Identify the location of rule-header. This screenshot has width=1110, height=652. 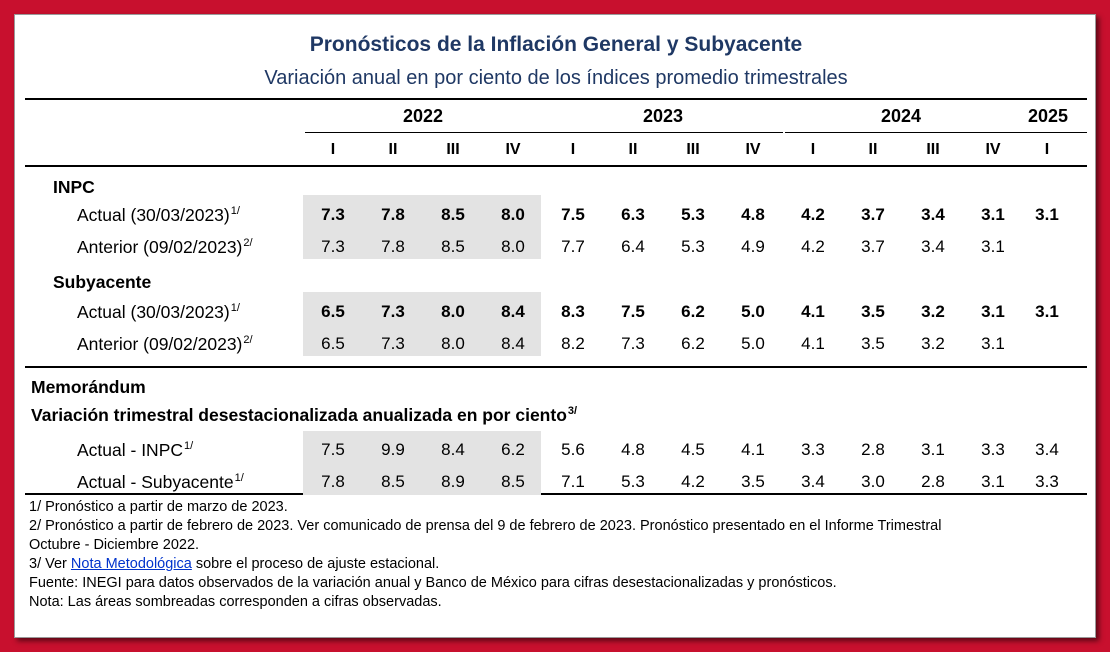
(556, 166).